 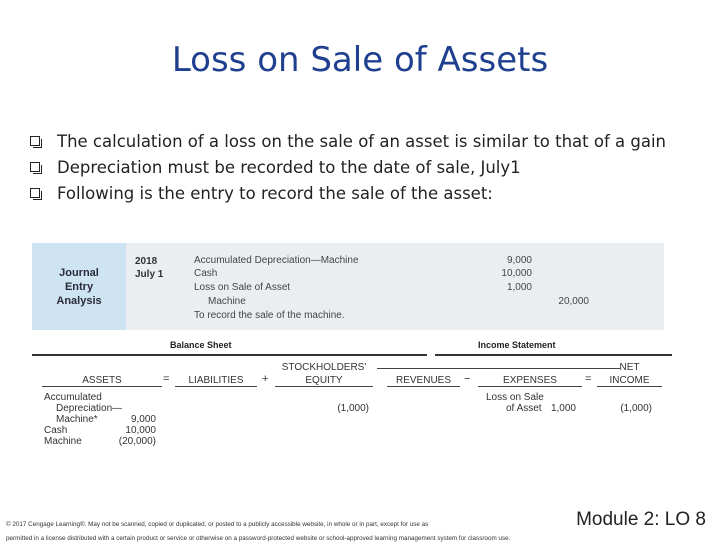 What do you see at coordinates (102, 381) in the screenshot?
I see `assets-heading: ASSETS` at bounding box center [102, 381].